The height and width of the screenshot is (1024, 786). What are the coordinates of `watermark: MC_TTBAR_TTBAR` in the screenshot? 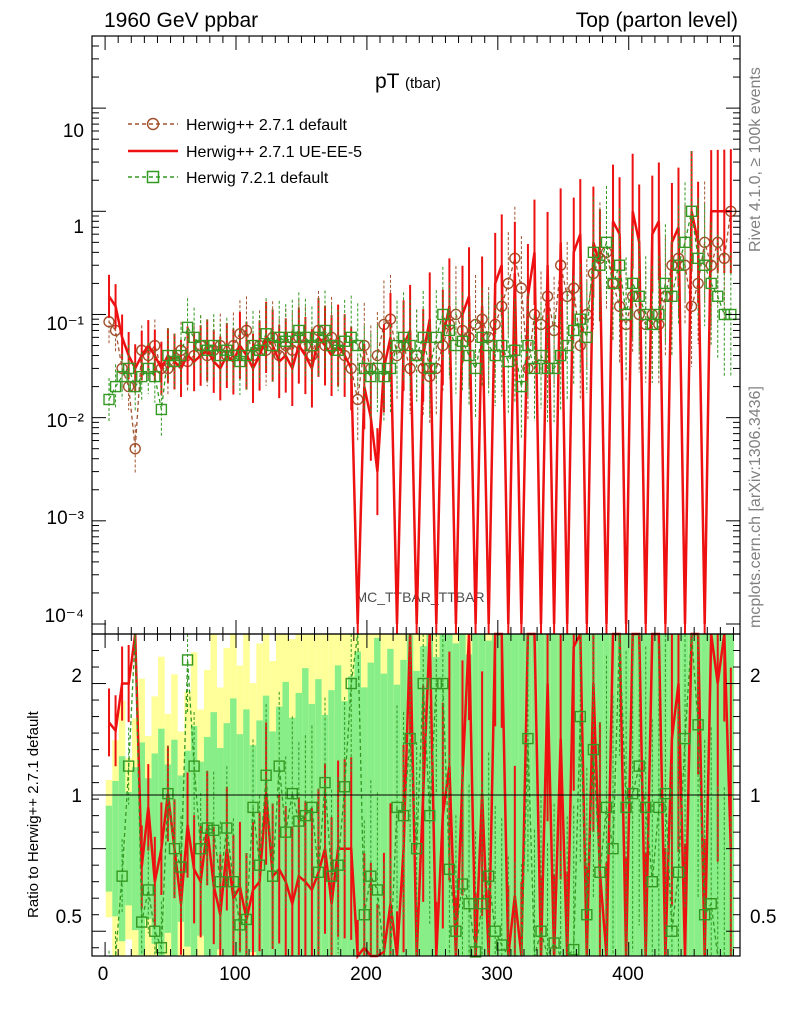 It's located at (419, 597).